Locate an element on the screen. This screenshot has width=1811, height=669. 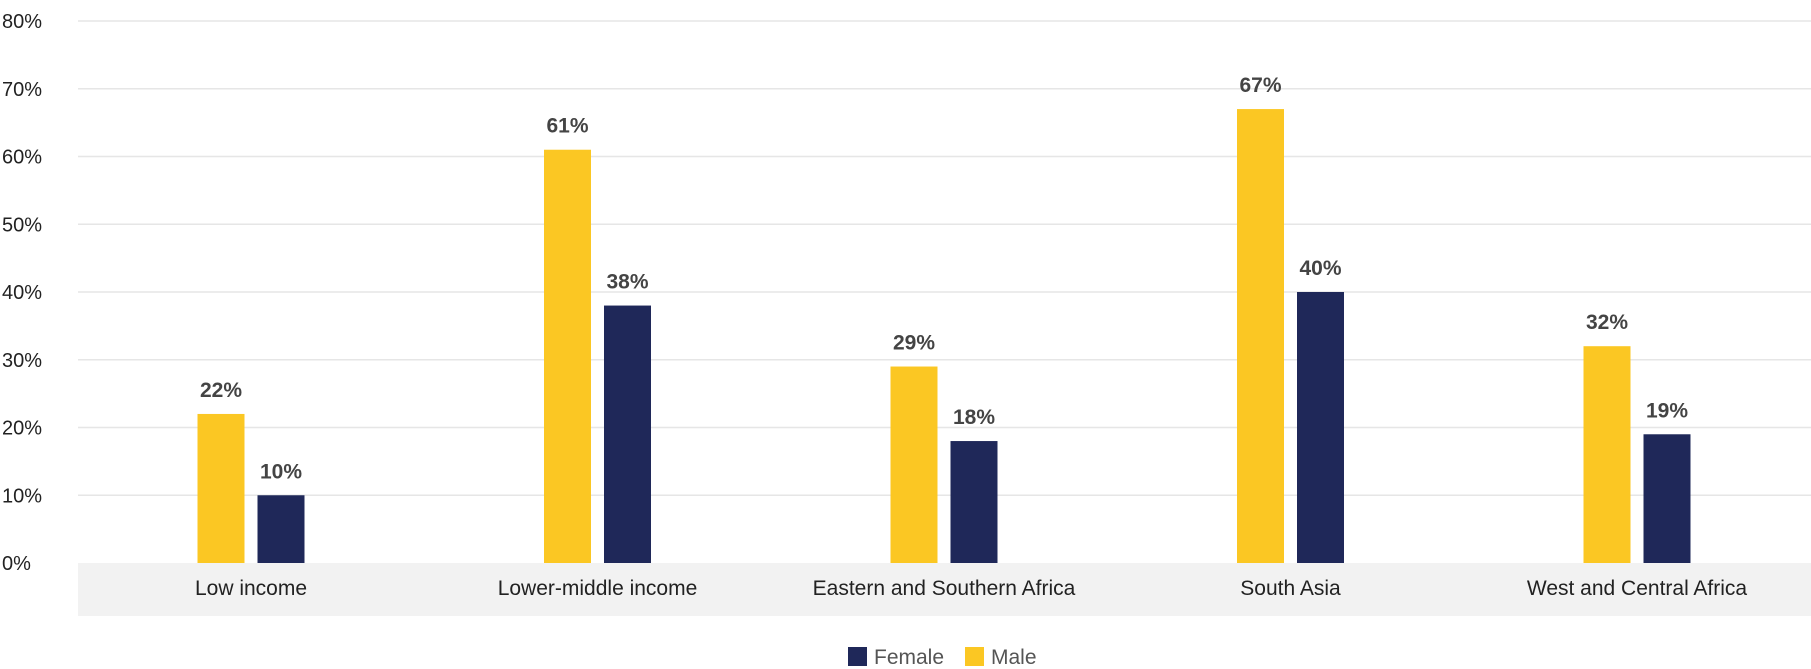
category-band is located at coordinates (944, 589).